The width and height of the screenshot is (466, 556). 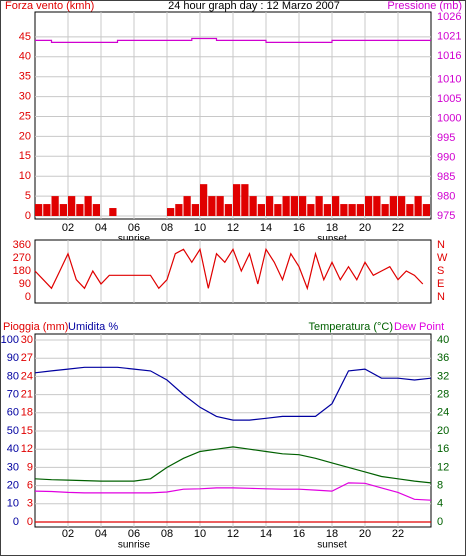 I want to click on y2-tick-label: 8, so click(x=440, y=486).